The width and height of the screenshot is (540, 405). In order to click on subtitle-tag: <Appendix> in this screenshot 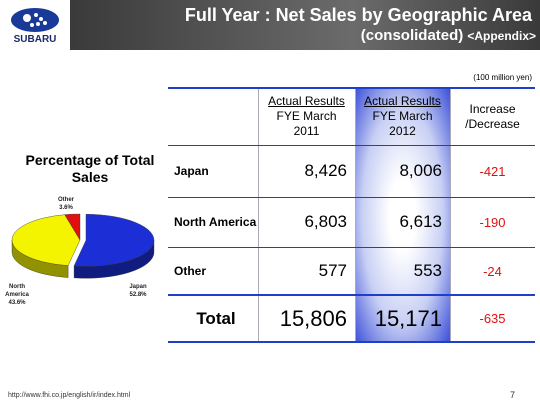, I will do `click(501, 36)`.